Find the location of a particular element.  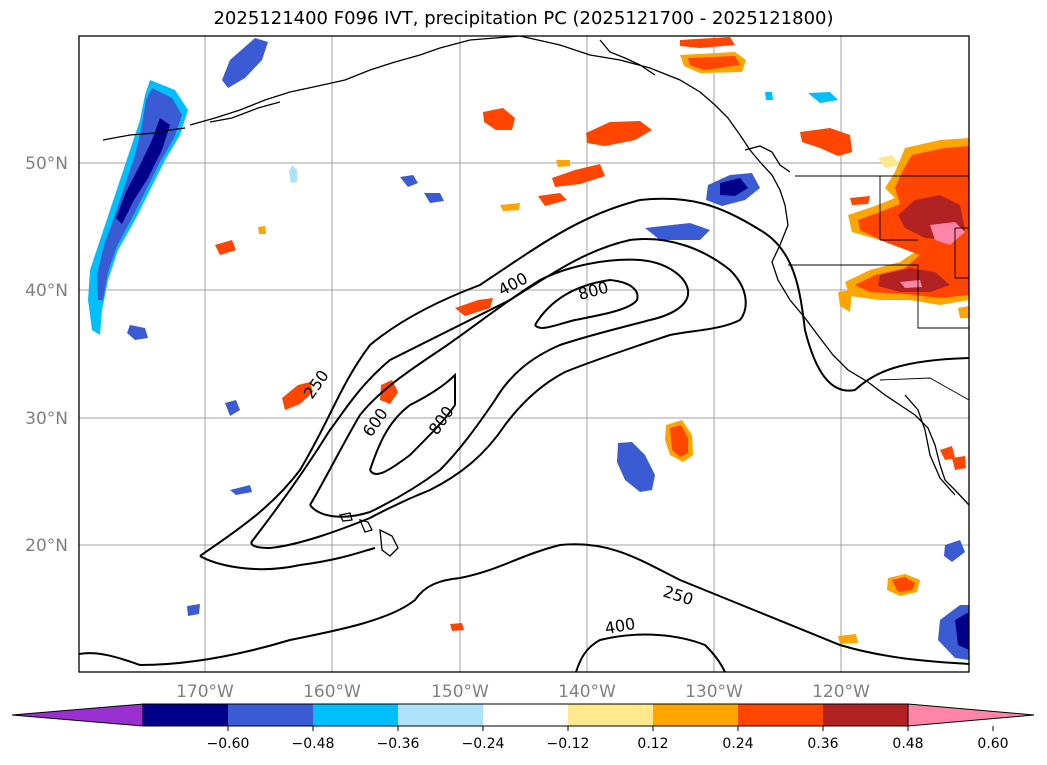

colorbar-tick-label: −0.24 is located at coordinates (483, 744).